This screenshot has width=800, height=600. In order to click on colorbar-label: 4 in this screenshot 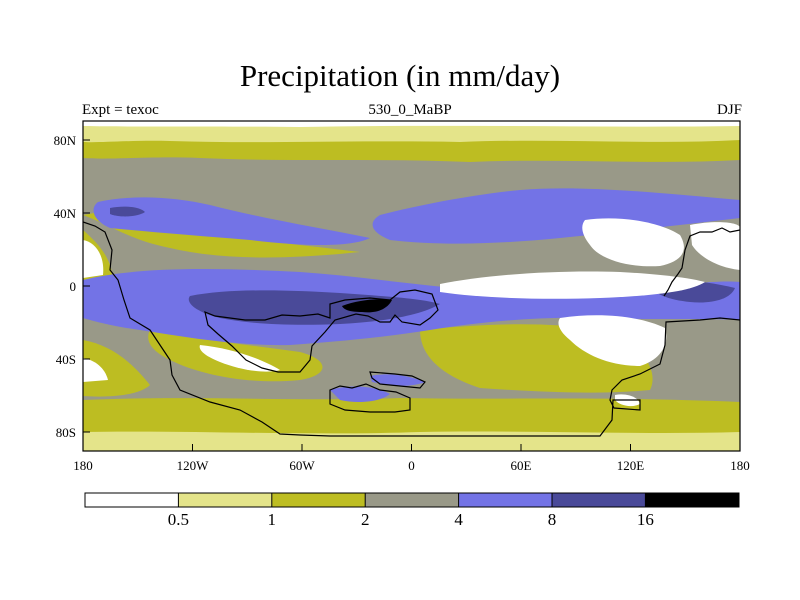, I will do `click(458, 519)`.